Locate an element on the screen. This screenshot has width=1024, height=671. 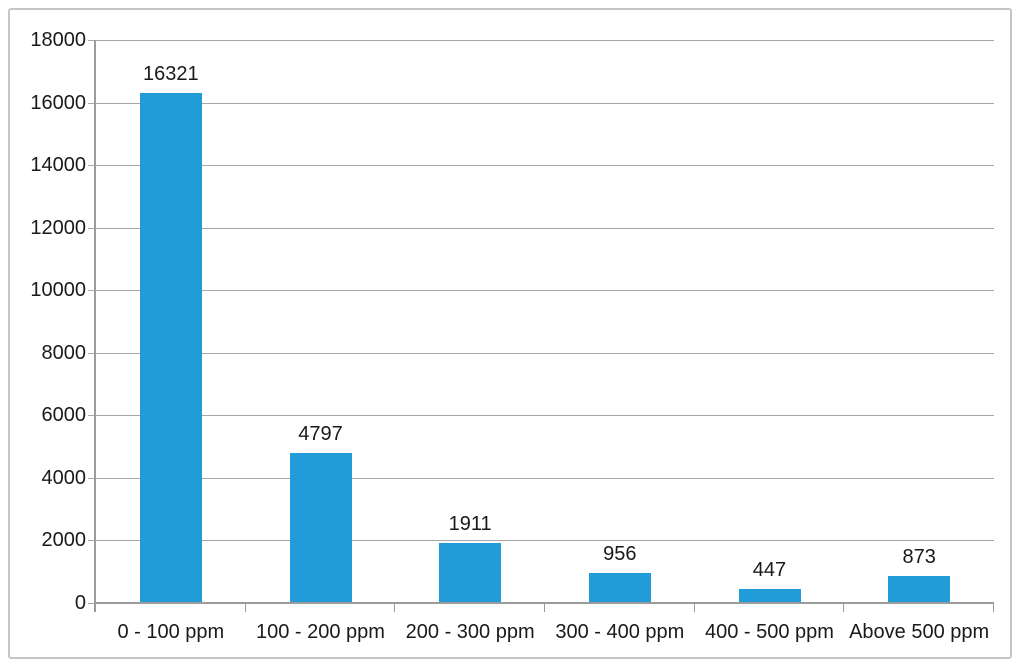
bar-value-label: 16321 is located at coordinates (171, 74).